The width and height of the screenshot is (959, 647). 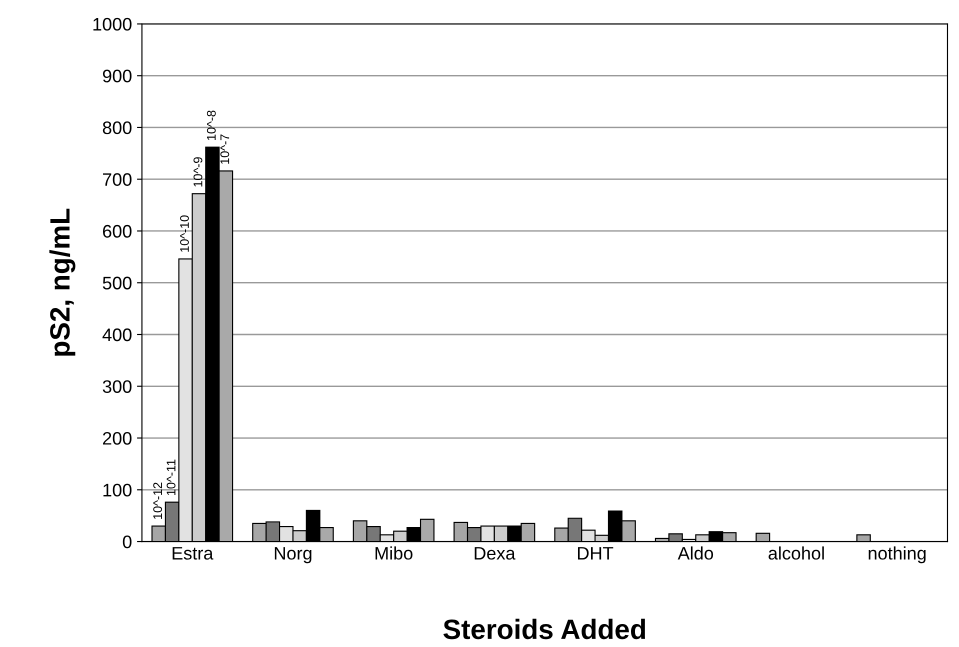 What do you see at coordinates (184, 233) in the screenshot?
I see `text: 10^-10` at bounding box center [184, 233].